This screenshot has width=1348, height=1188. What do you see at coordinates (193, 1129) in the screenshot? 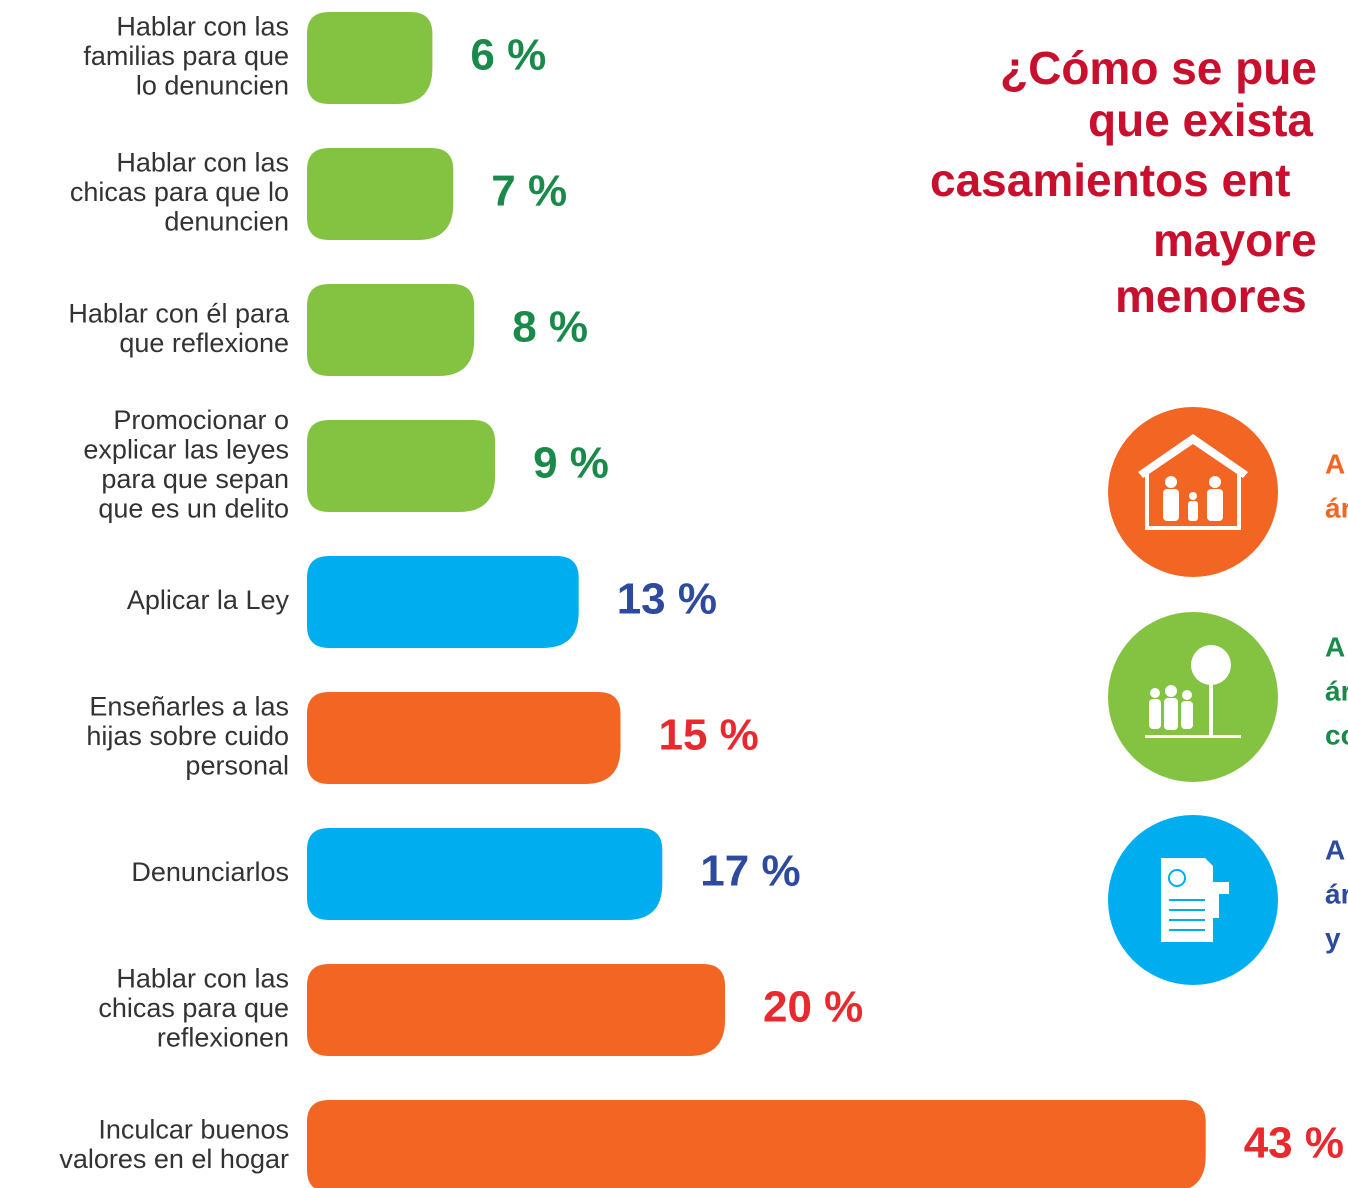
I see `category-label: Inculcar buenos` at bounding box center [193, 1129].